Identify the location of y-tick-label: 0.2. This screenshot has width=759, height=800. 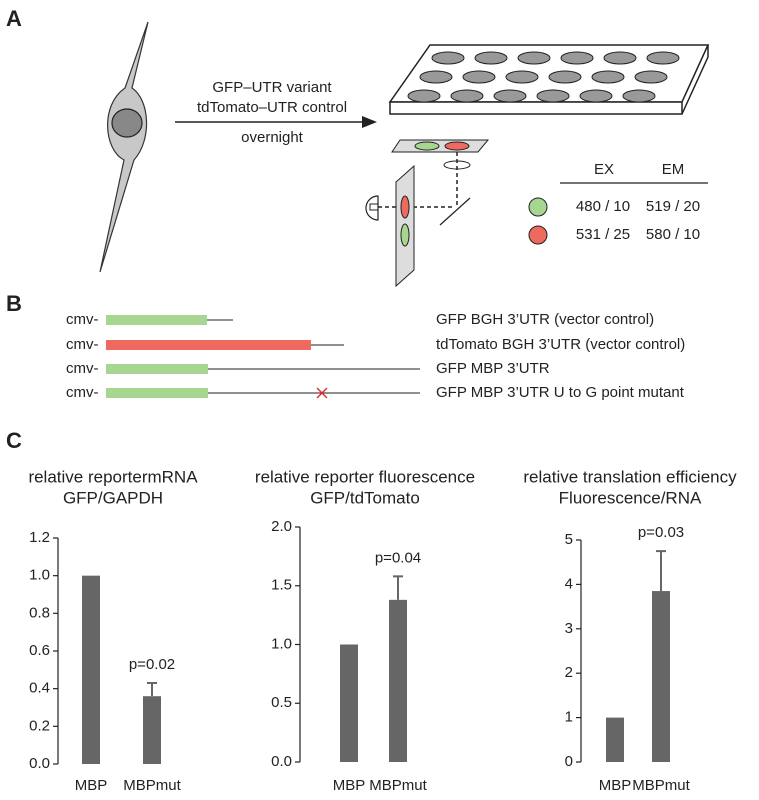
(39, 725).